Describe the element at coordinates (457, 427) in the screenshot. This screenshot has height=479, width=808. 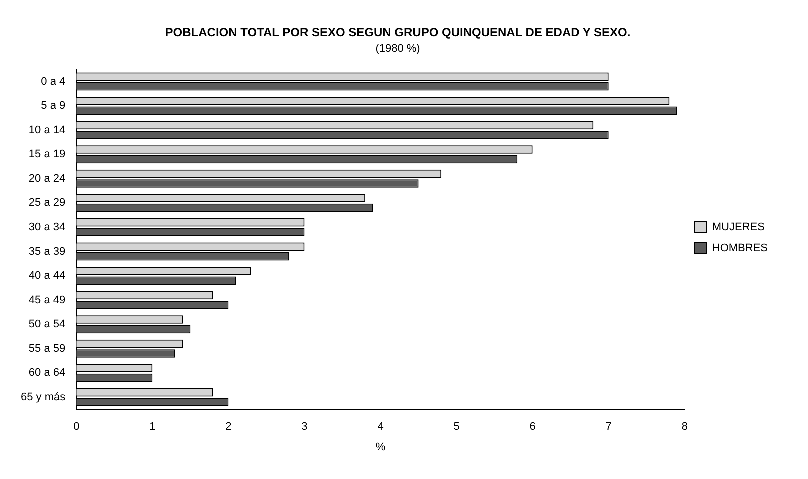
I see `x-tick-label: 5` at that location.